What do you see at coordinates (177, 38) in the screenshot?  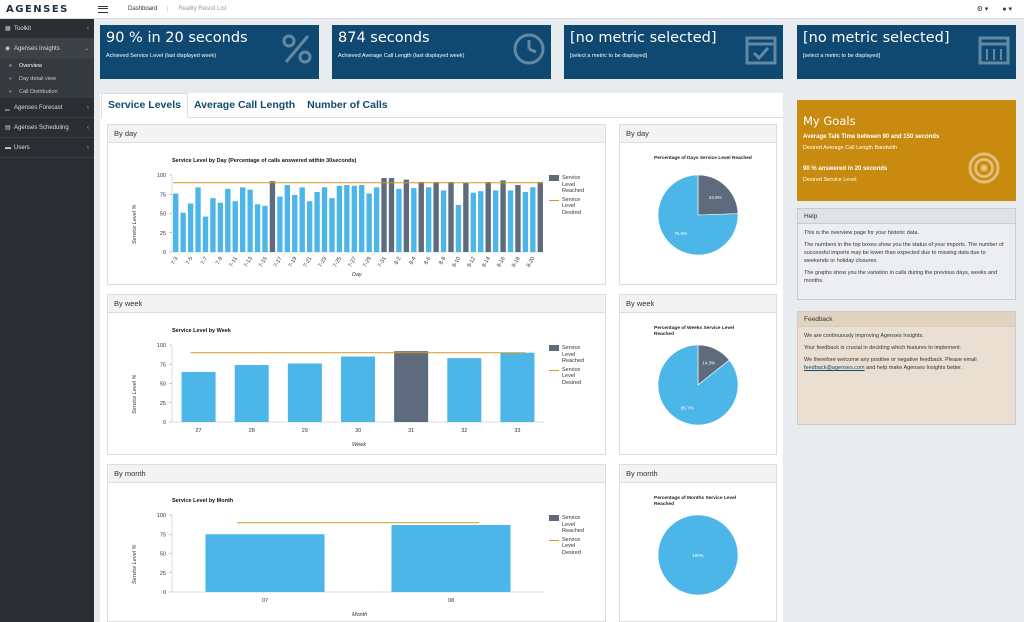 I see `kpi-value: 90 % in 20 seconds` at bounding box center [177, 38].